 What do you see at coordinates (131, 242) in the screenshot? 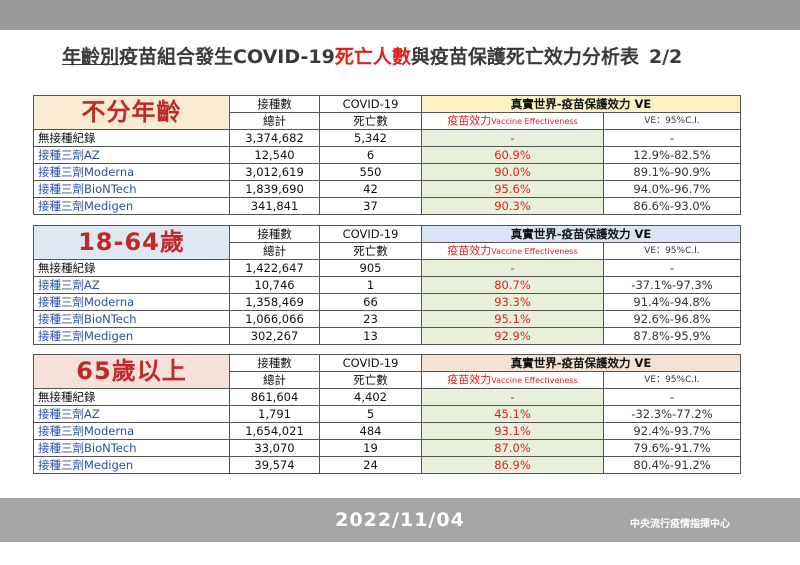
I see `group-label: 18-64歲` at bounding box center [131, 242].